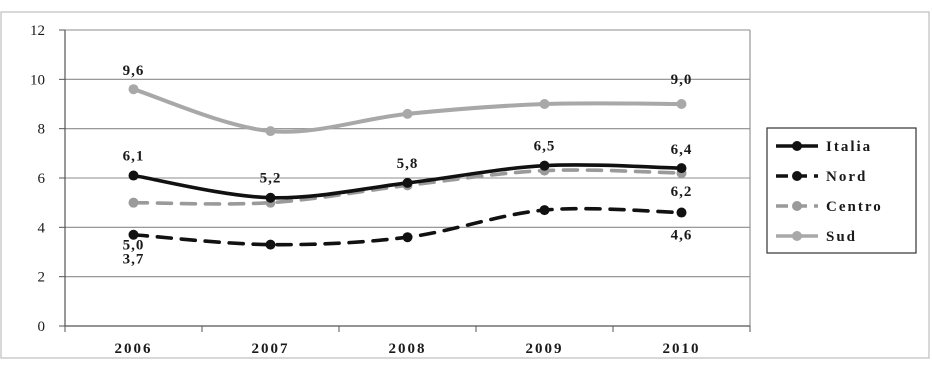 Image resolution: width=932 pixels, height=366 pixels. Describe the element at coordinates (682, 192) in the screenshot. I see `data-label-centro: 6,2` at that location.